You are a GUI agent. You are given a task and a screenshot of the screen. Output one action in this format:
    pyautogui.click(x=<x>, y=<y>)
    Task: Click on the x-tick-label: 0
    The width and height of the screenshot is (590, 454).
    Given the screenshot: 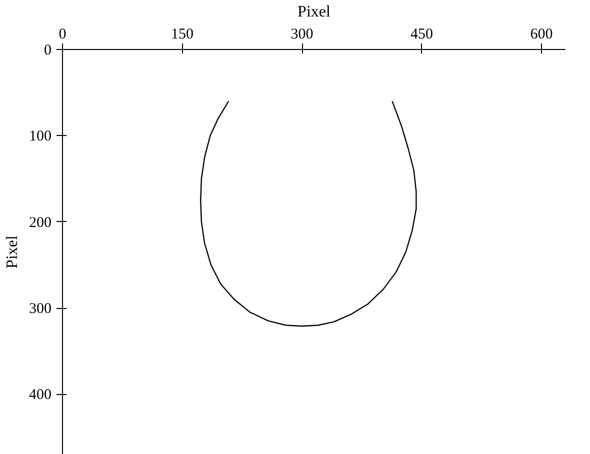 What is the action you would take?
    pyautogui.click(x=62, y=34)
    